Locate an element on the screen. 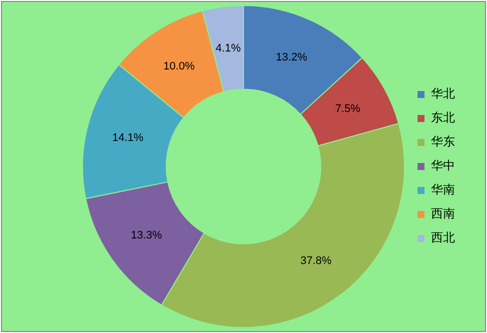 The height and width of the screenshot is (333, 487). data-label: 10.0% is located at coordinates (179, 66).